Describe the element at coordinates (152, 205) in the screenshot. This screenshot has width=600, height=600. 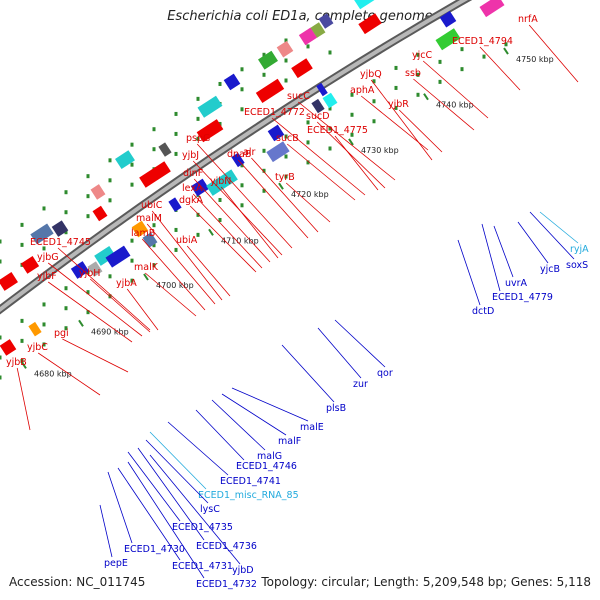
I see `gene-label: ubiC` at that location.